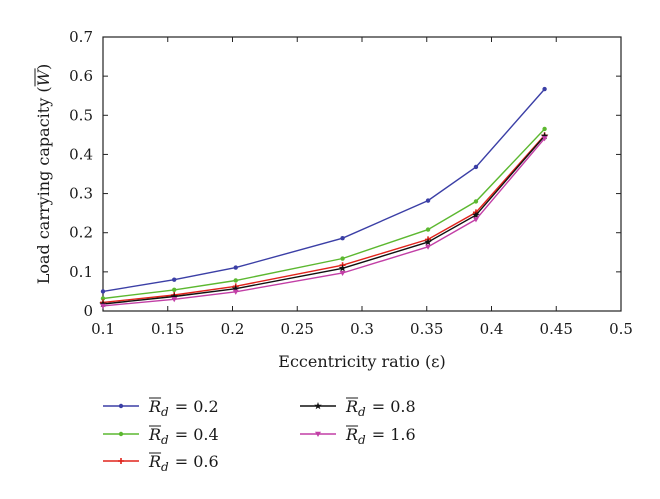 The image size is (660, 499). I want to click on legend-label: Rd = 1.6, so click(380, 436).